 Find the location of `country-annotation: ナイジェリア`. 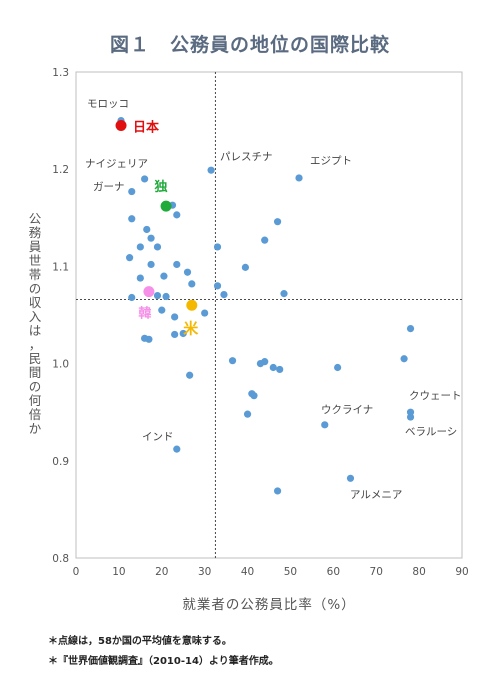

country-annotation: ナイジェリア is located at coordinates (116, 164).